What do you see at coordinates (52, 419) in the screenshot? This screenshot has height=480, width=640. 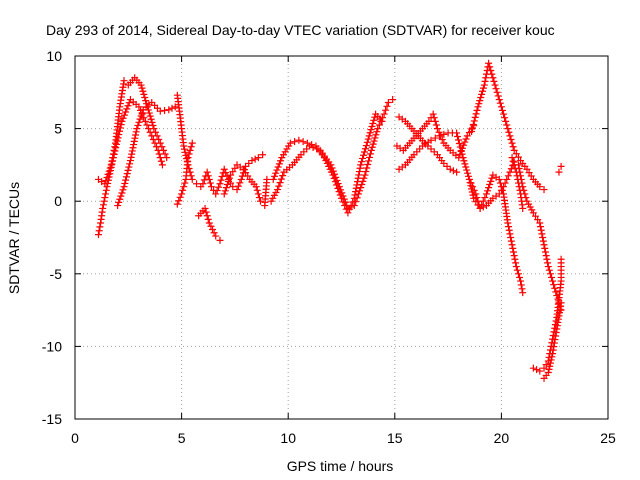 I see `y-tick-label: -15` at bounding box center [52, 419].